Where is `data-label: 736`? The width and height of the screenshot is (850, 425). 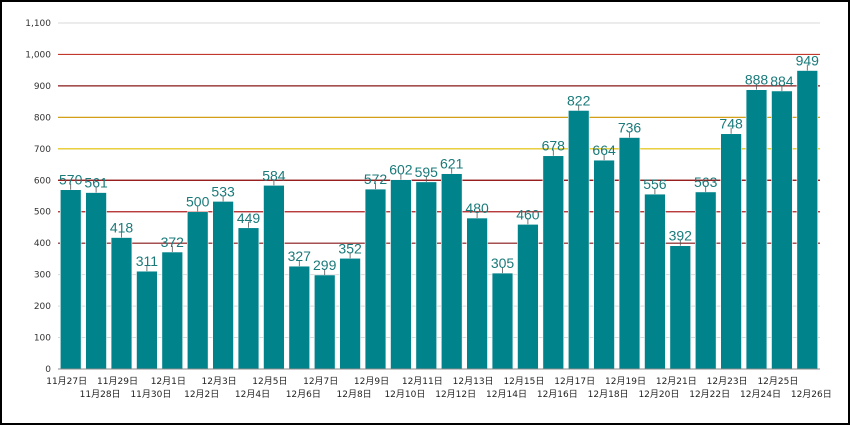 data-label: 736 is located at coordinates (630, 127).